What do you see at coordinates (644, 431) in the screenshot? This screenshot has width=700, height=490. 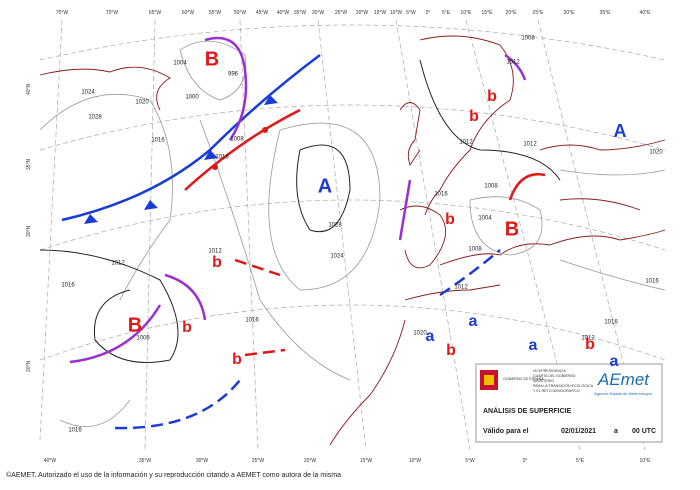 I see `valid-time: 00 UTC` at bounding box center [644, 431].